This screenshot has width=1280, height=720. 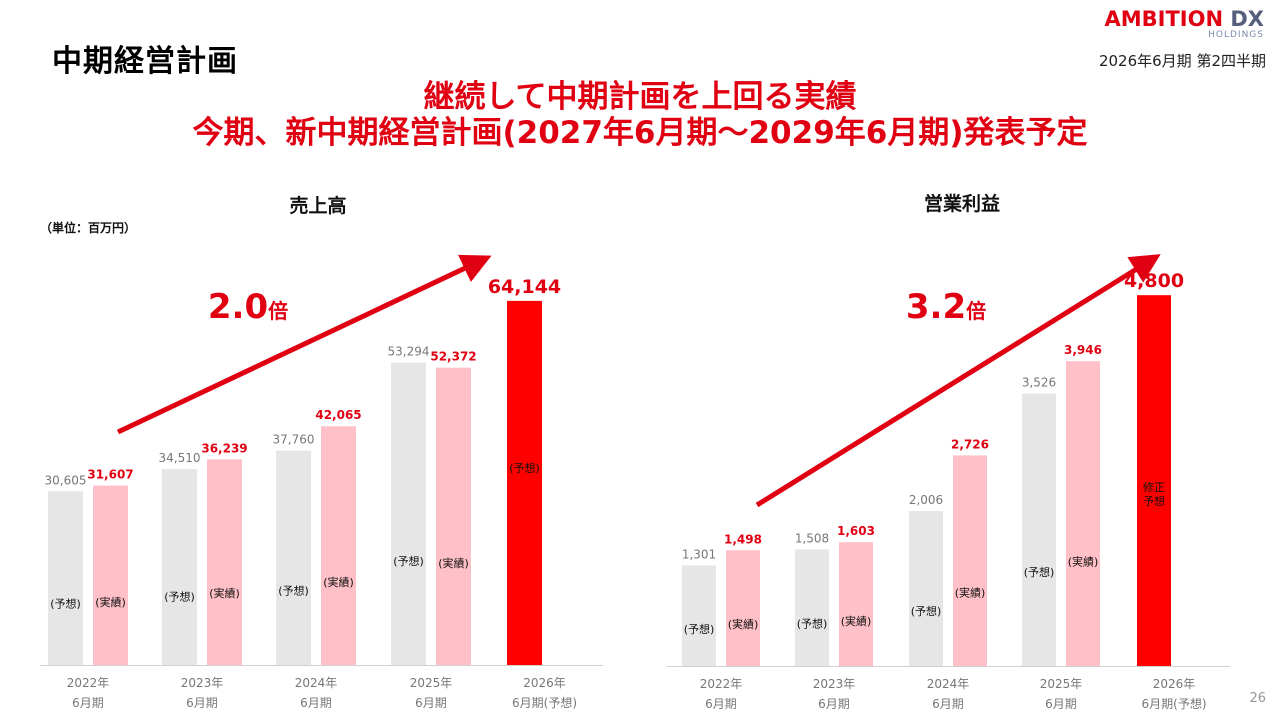 I want to click on forecast-value-label: 3,526, so click(x=1039, y=383).